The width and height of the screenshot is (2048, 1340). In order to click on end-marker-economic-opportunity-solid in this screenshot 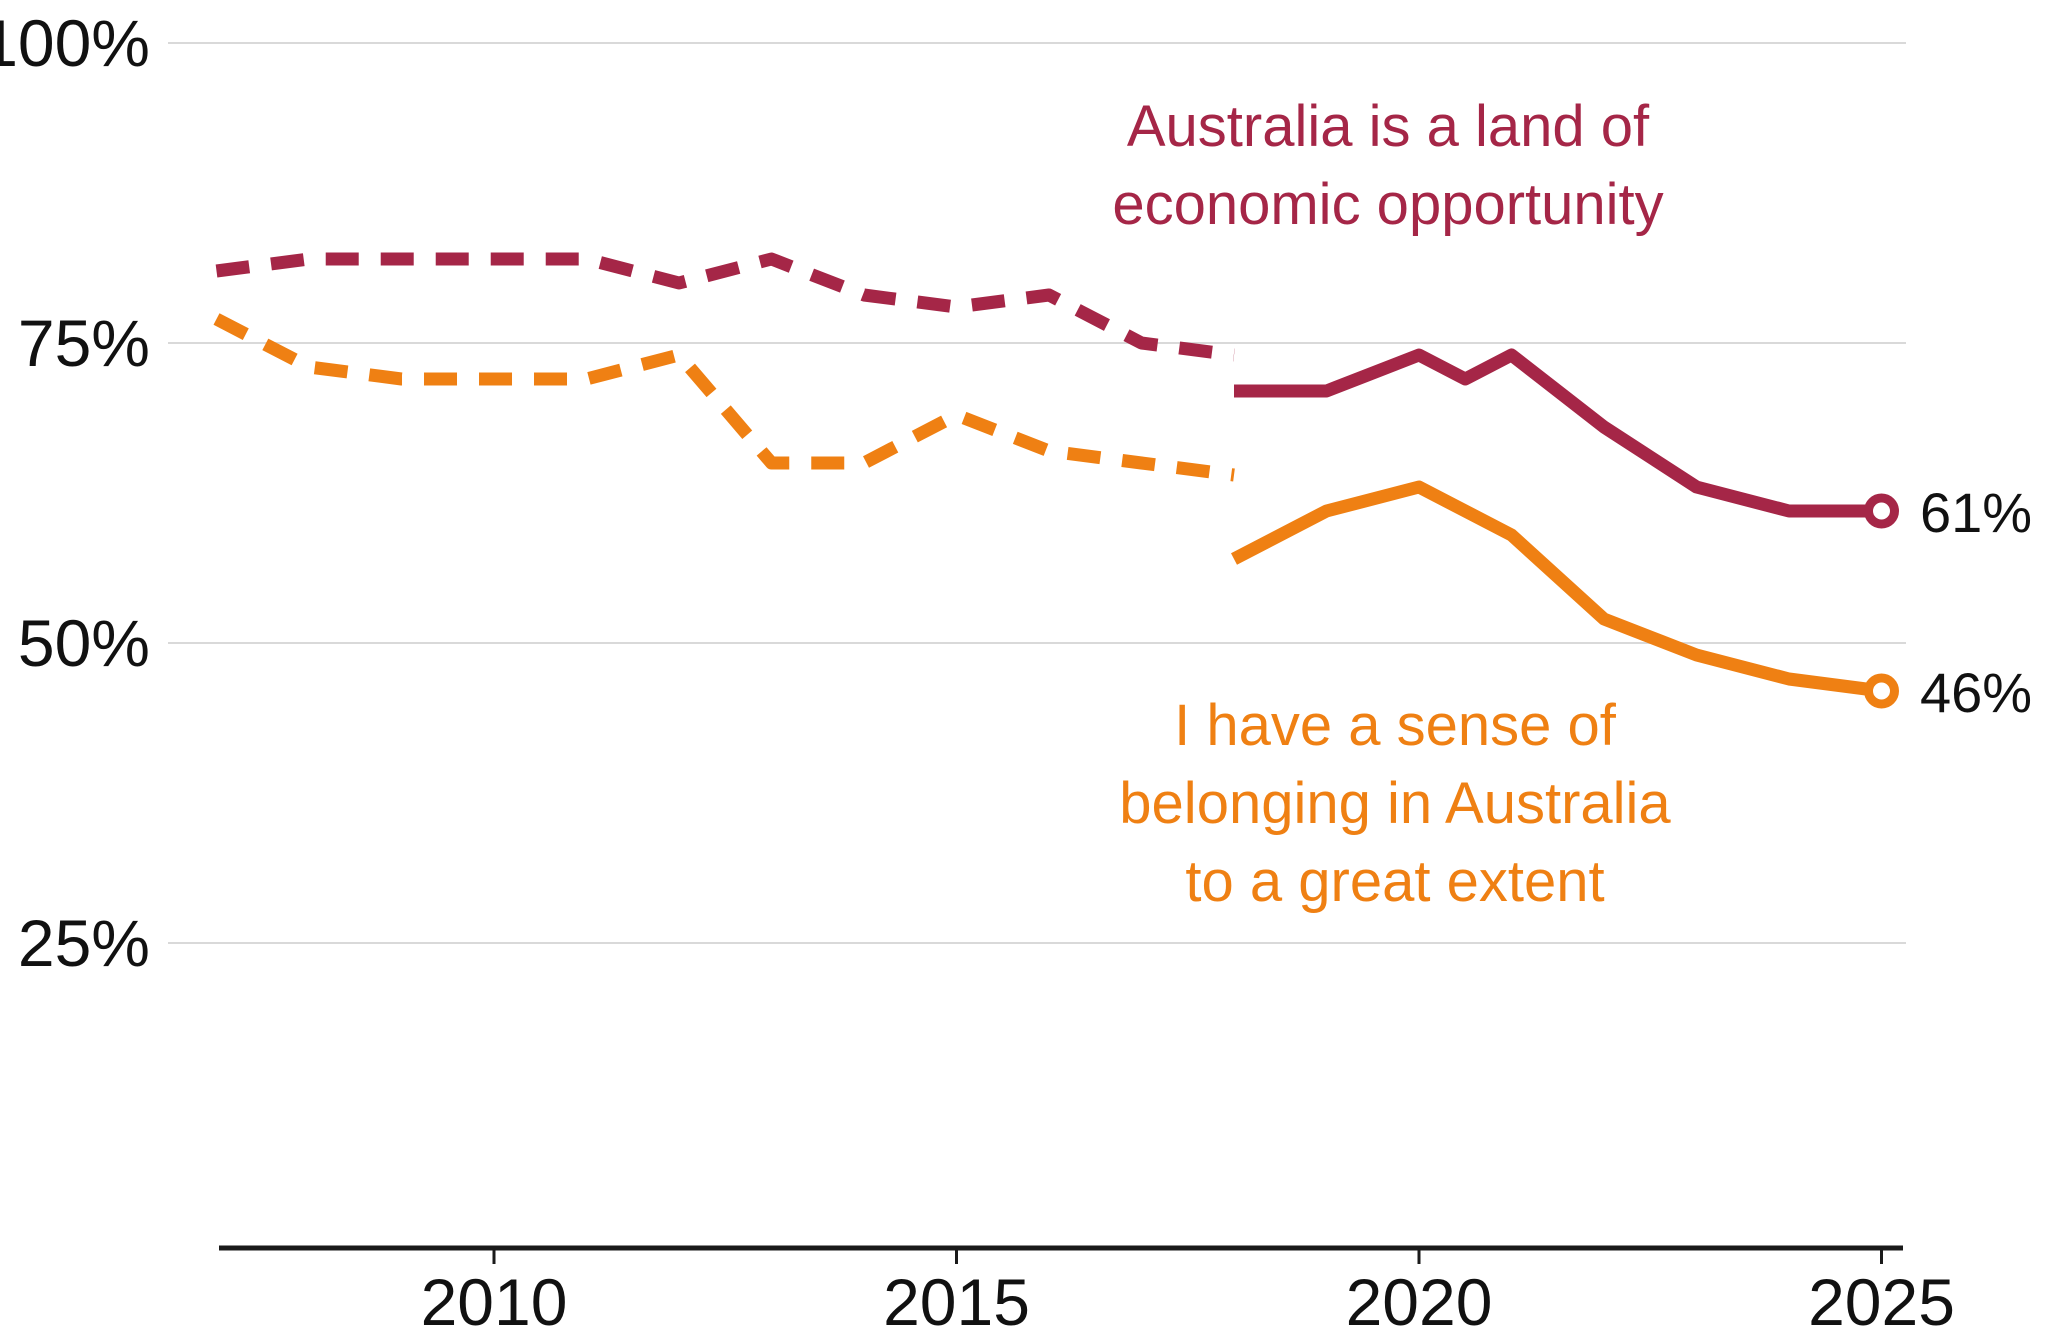, I will do `click(1881, 511)`.